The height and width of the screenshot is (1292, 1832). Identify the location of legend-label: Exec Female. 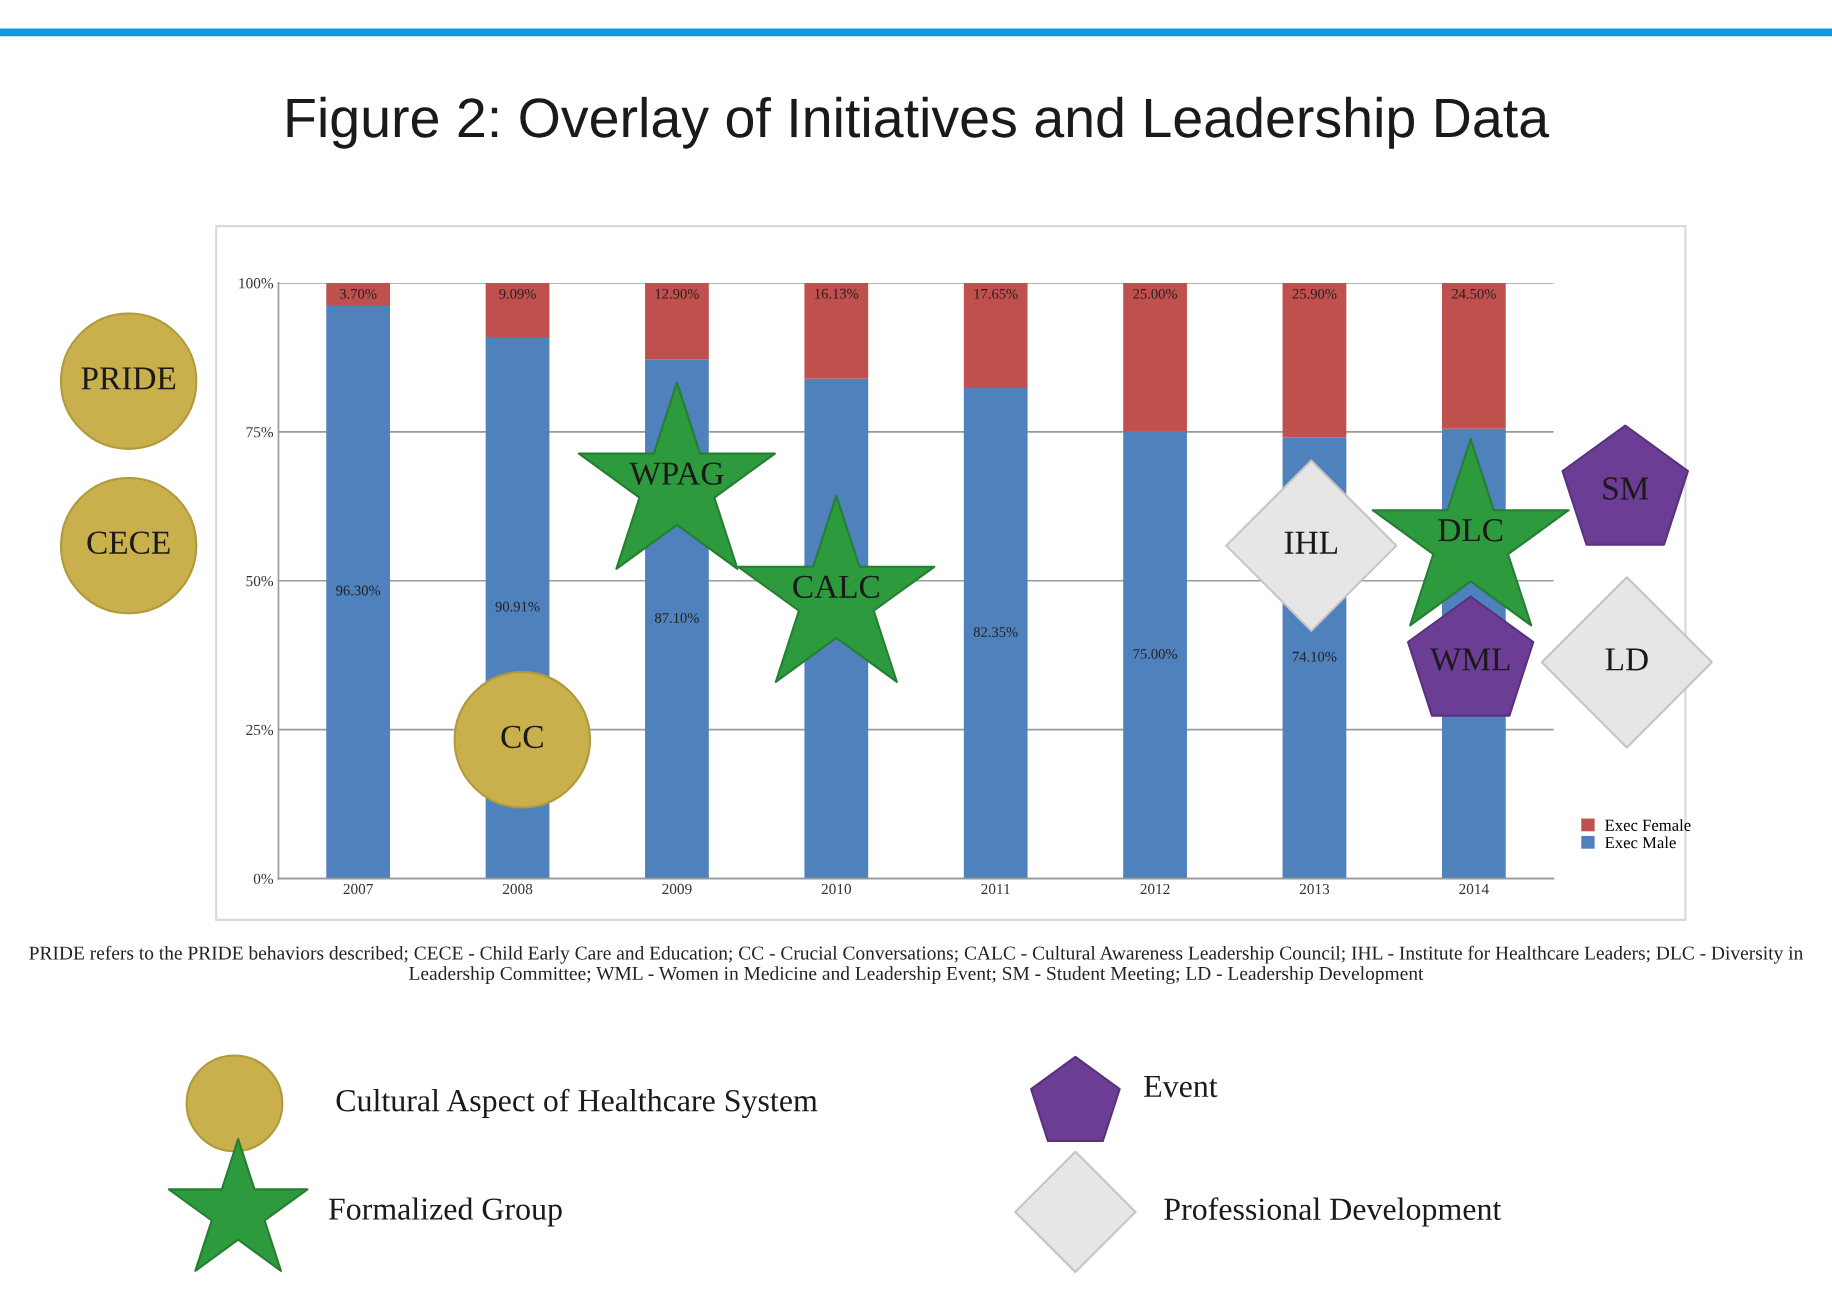
(1648, 825).